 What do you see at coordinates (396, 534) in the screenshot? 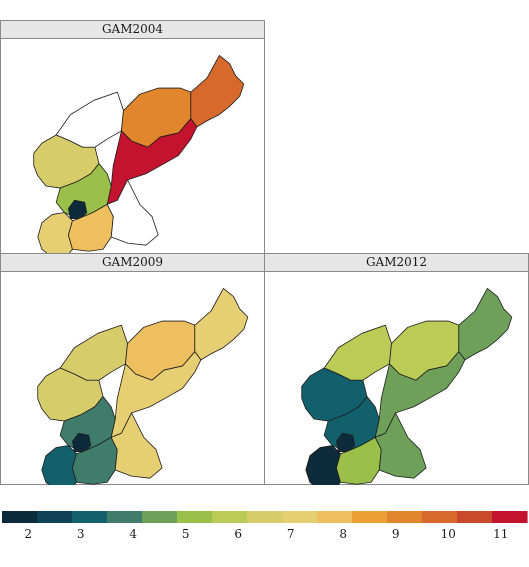
I see `legend-tick-label: 9` at bounding box center [396, 534].